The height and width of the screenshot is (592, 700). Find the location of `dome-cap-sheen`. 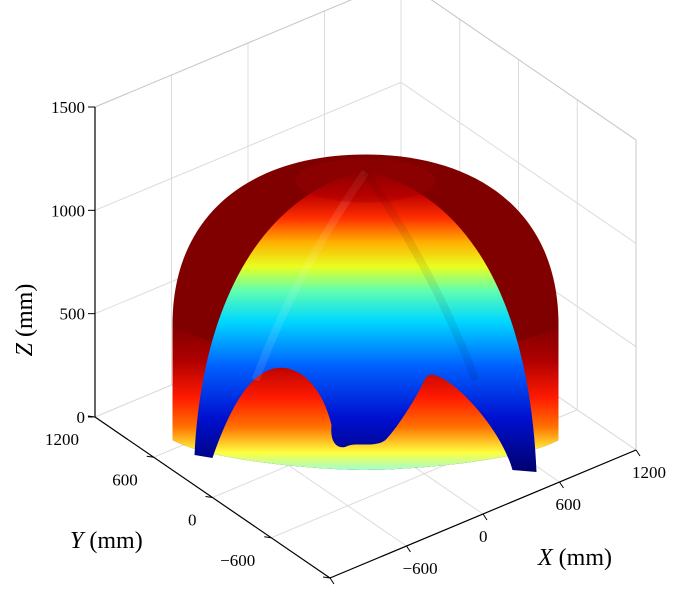

dome-cap-sheen is located at coordinates (365, 180).